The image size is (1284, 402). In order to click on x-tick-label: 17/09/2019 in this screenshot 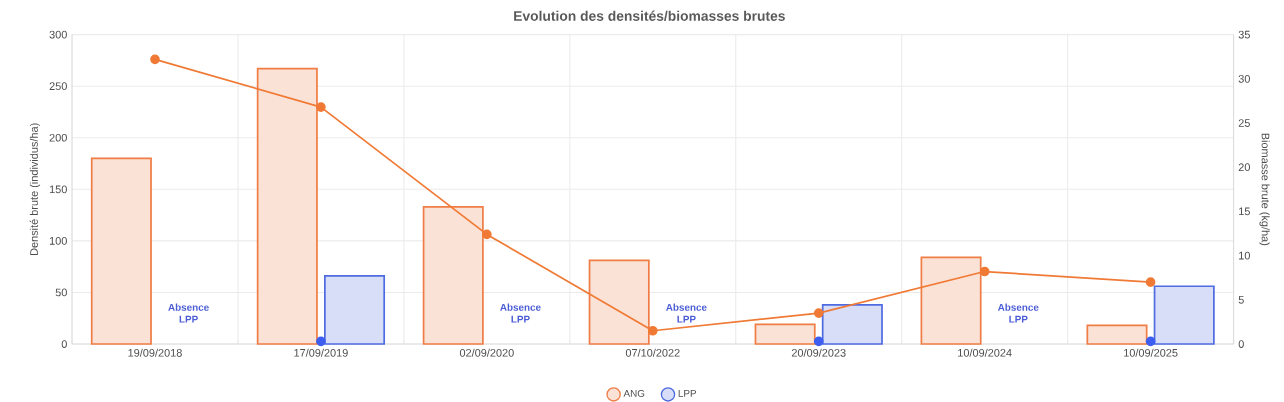, I will do `click(321, 352)`.